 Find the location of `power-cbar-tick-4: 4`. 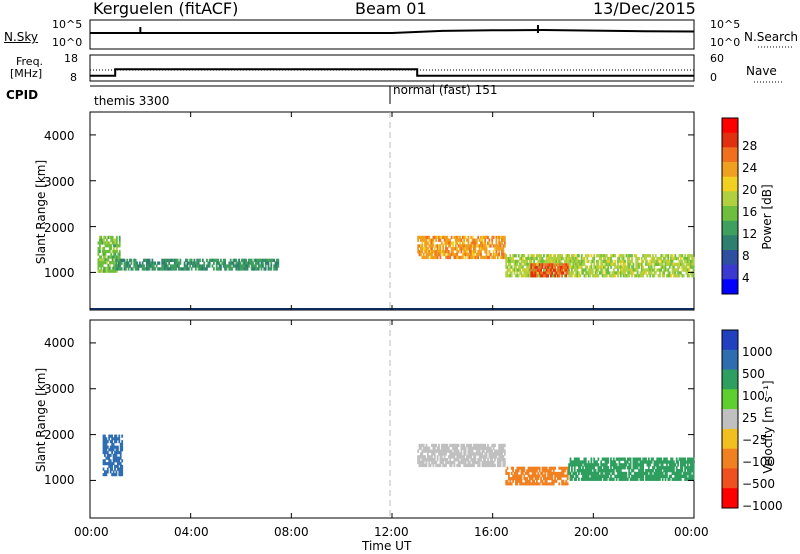

power-cbar-tick-4: 4 is located at coordinates (746, 278).